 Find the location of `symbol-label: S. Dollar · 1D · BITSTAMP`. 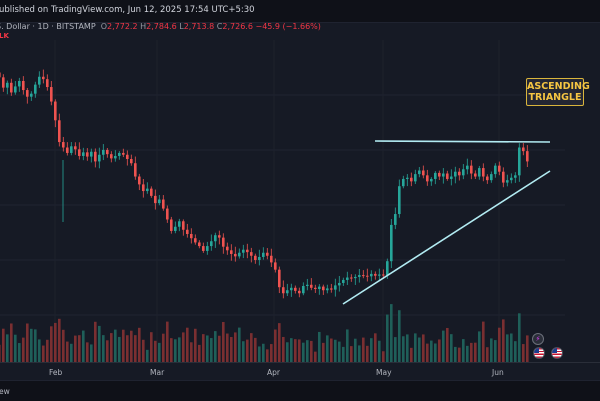

symbol-label: S. Dollar · 1D · BITSTAMP is located at coordinates (48, 26).